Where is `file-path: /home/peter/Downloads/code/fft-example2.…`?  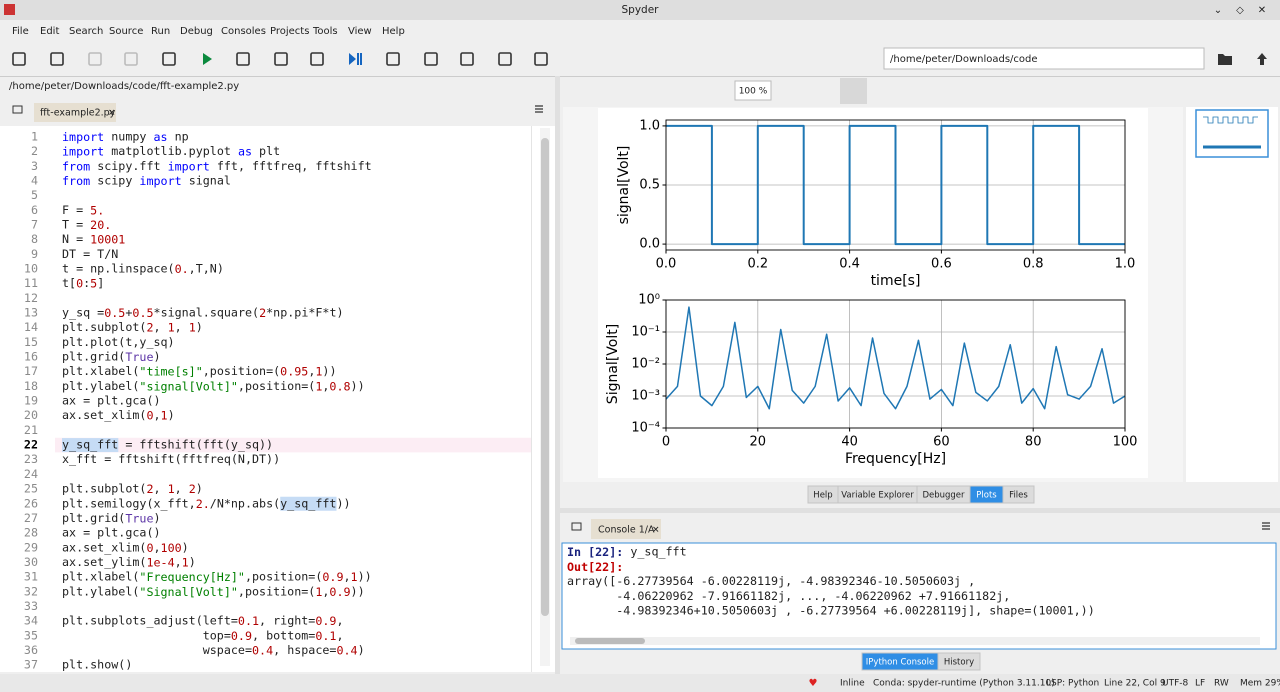 file-path: /home/peter/Downloads/code/fft-example2.… is located at coordinates (124, 86).